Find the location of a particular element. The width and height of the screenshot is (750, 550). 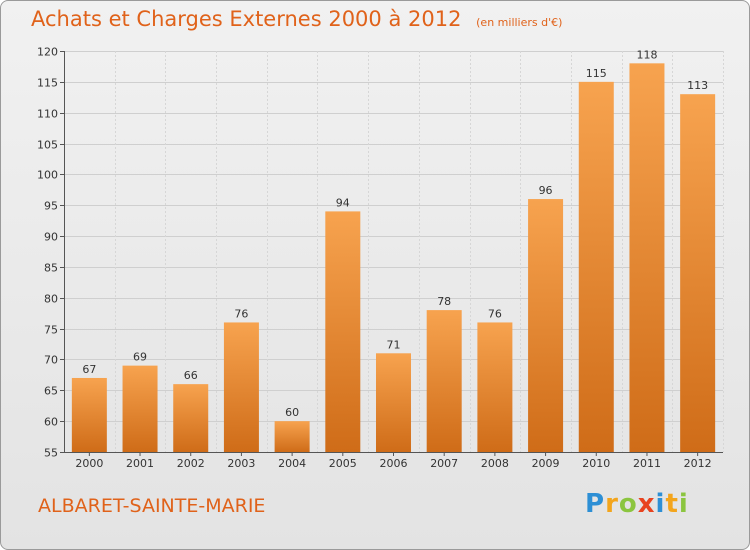

x-tick-label: 2010 is located at coordinates (596, 463).